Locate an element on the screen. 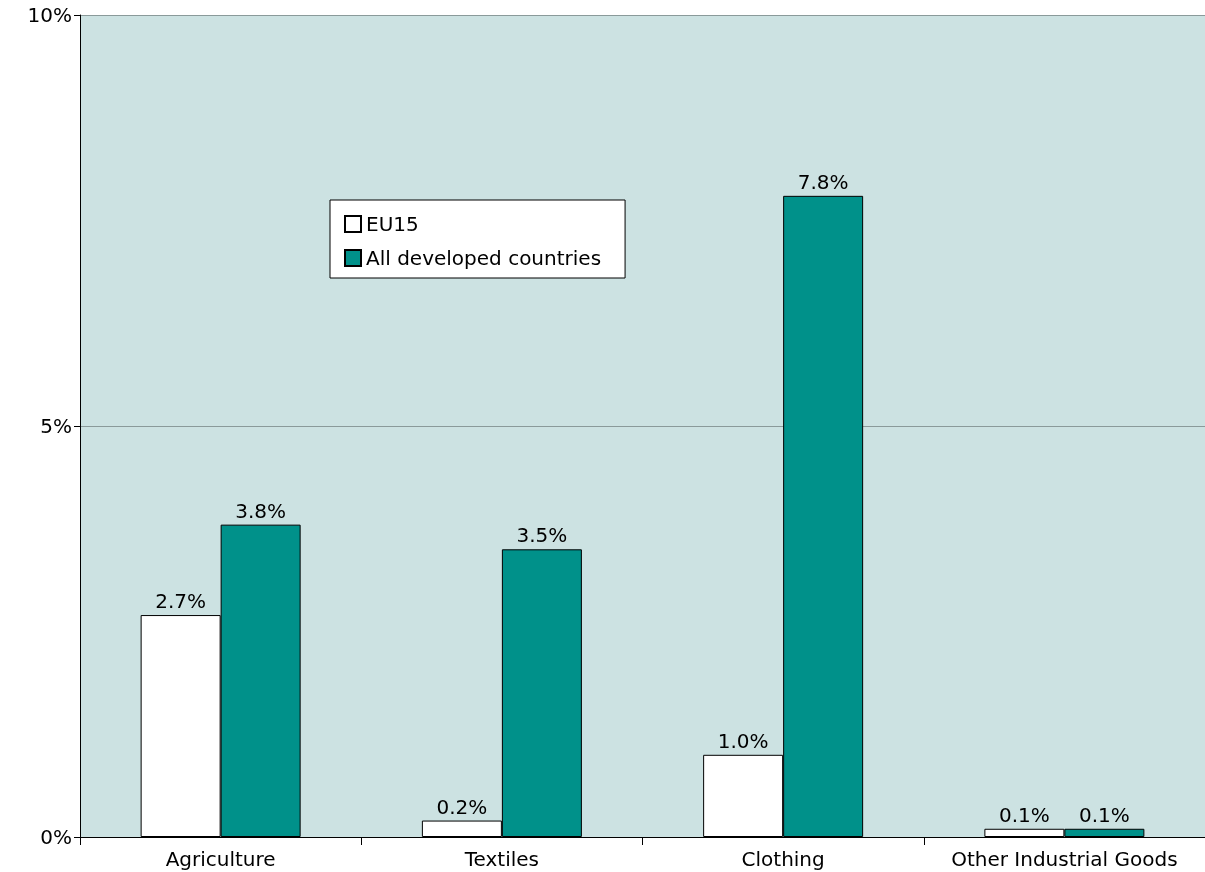 The width and height of the screenshot is (1205, 872). x-tick-label: Textiles is located at coordinates (501, 859).